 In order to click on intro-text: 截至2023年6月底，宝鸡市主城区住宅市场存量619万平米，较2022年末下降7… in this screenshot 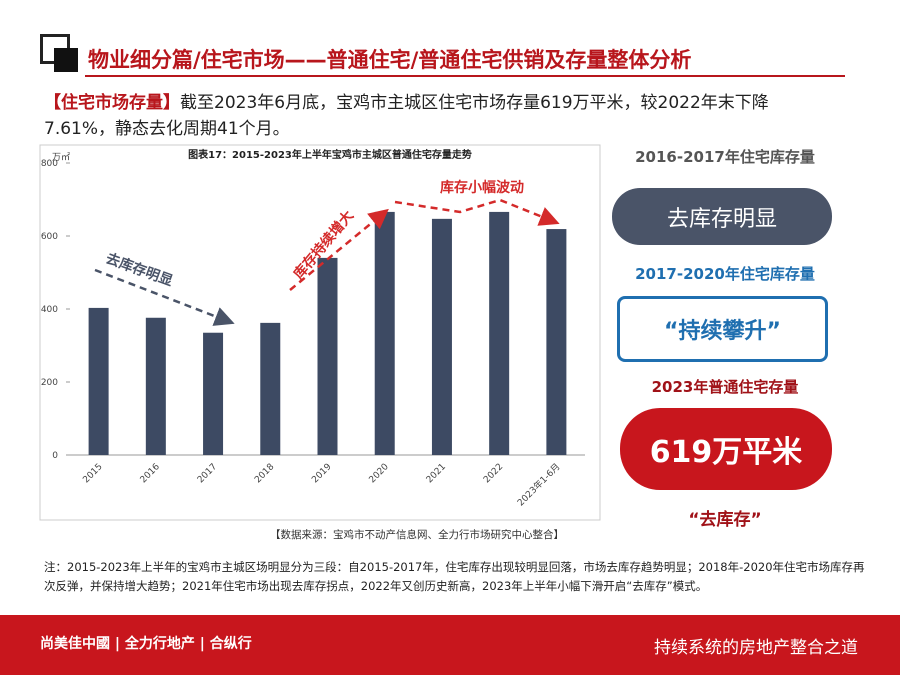, I will do `click(406, 116)`.